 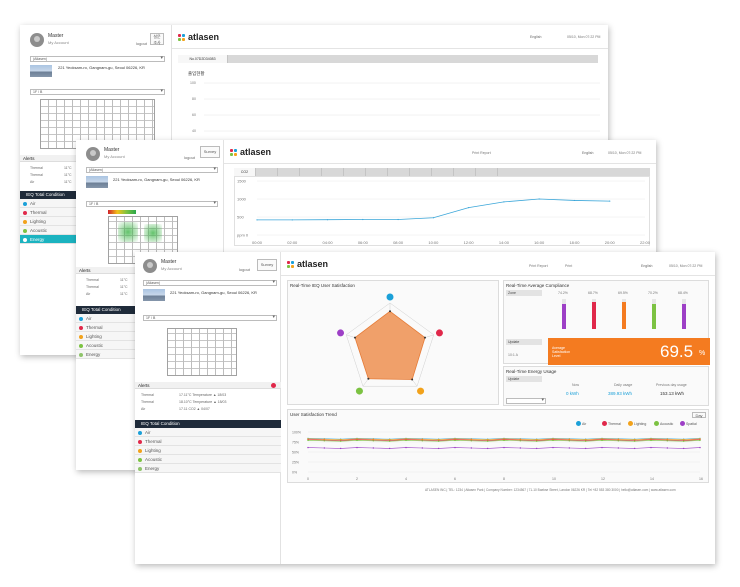 I want to click on floor-plan, so click(x=202, y=352).